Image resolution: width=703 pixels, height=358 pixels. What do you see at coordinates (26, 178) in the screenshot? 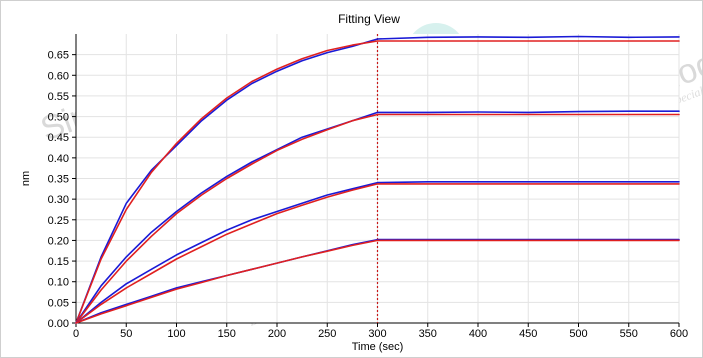
I see `y-axis-title: nm` at bounding box center [26, 178].